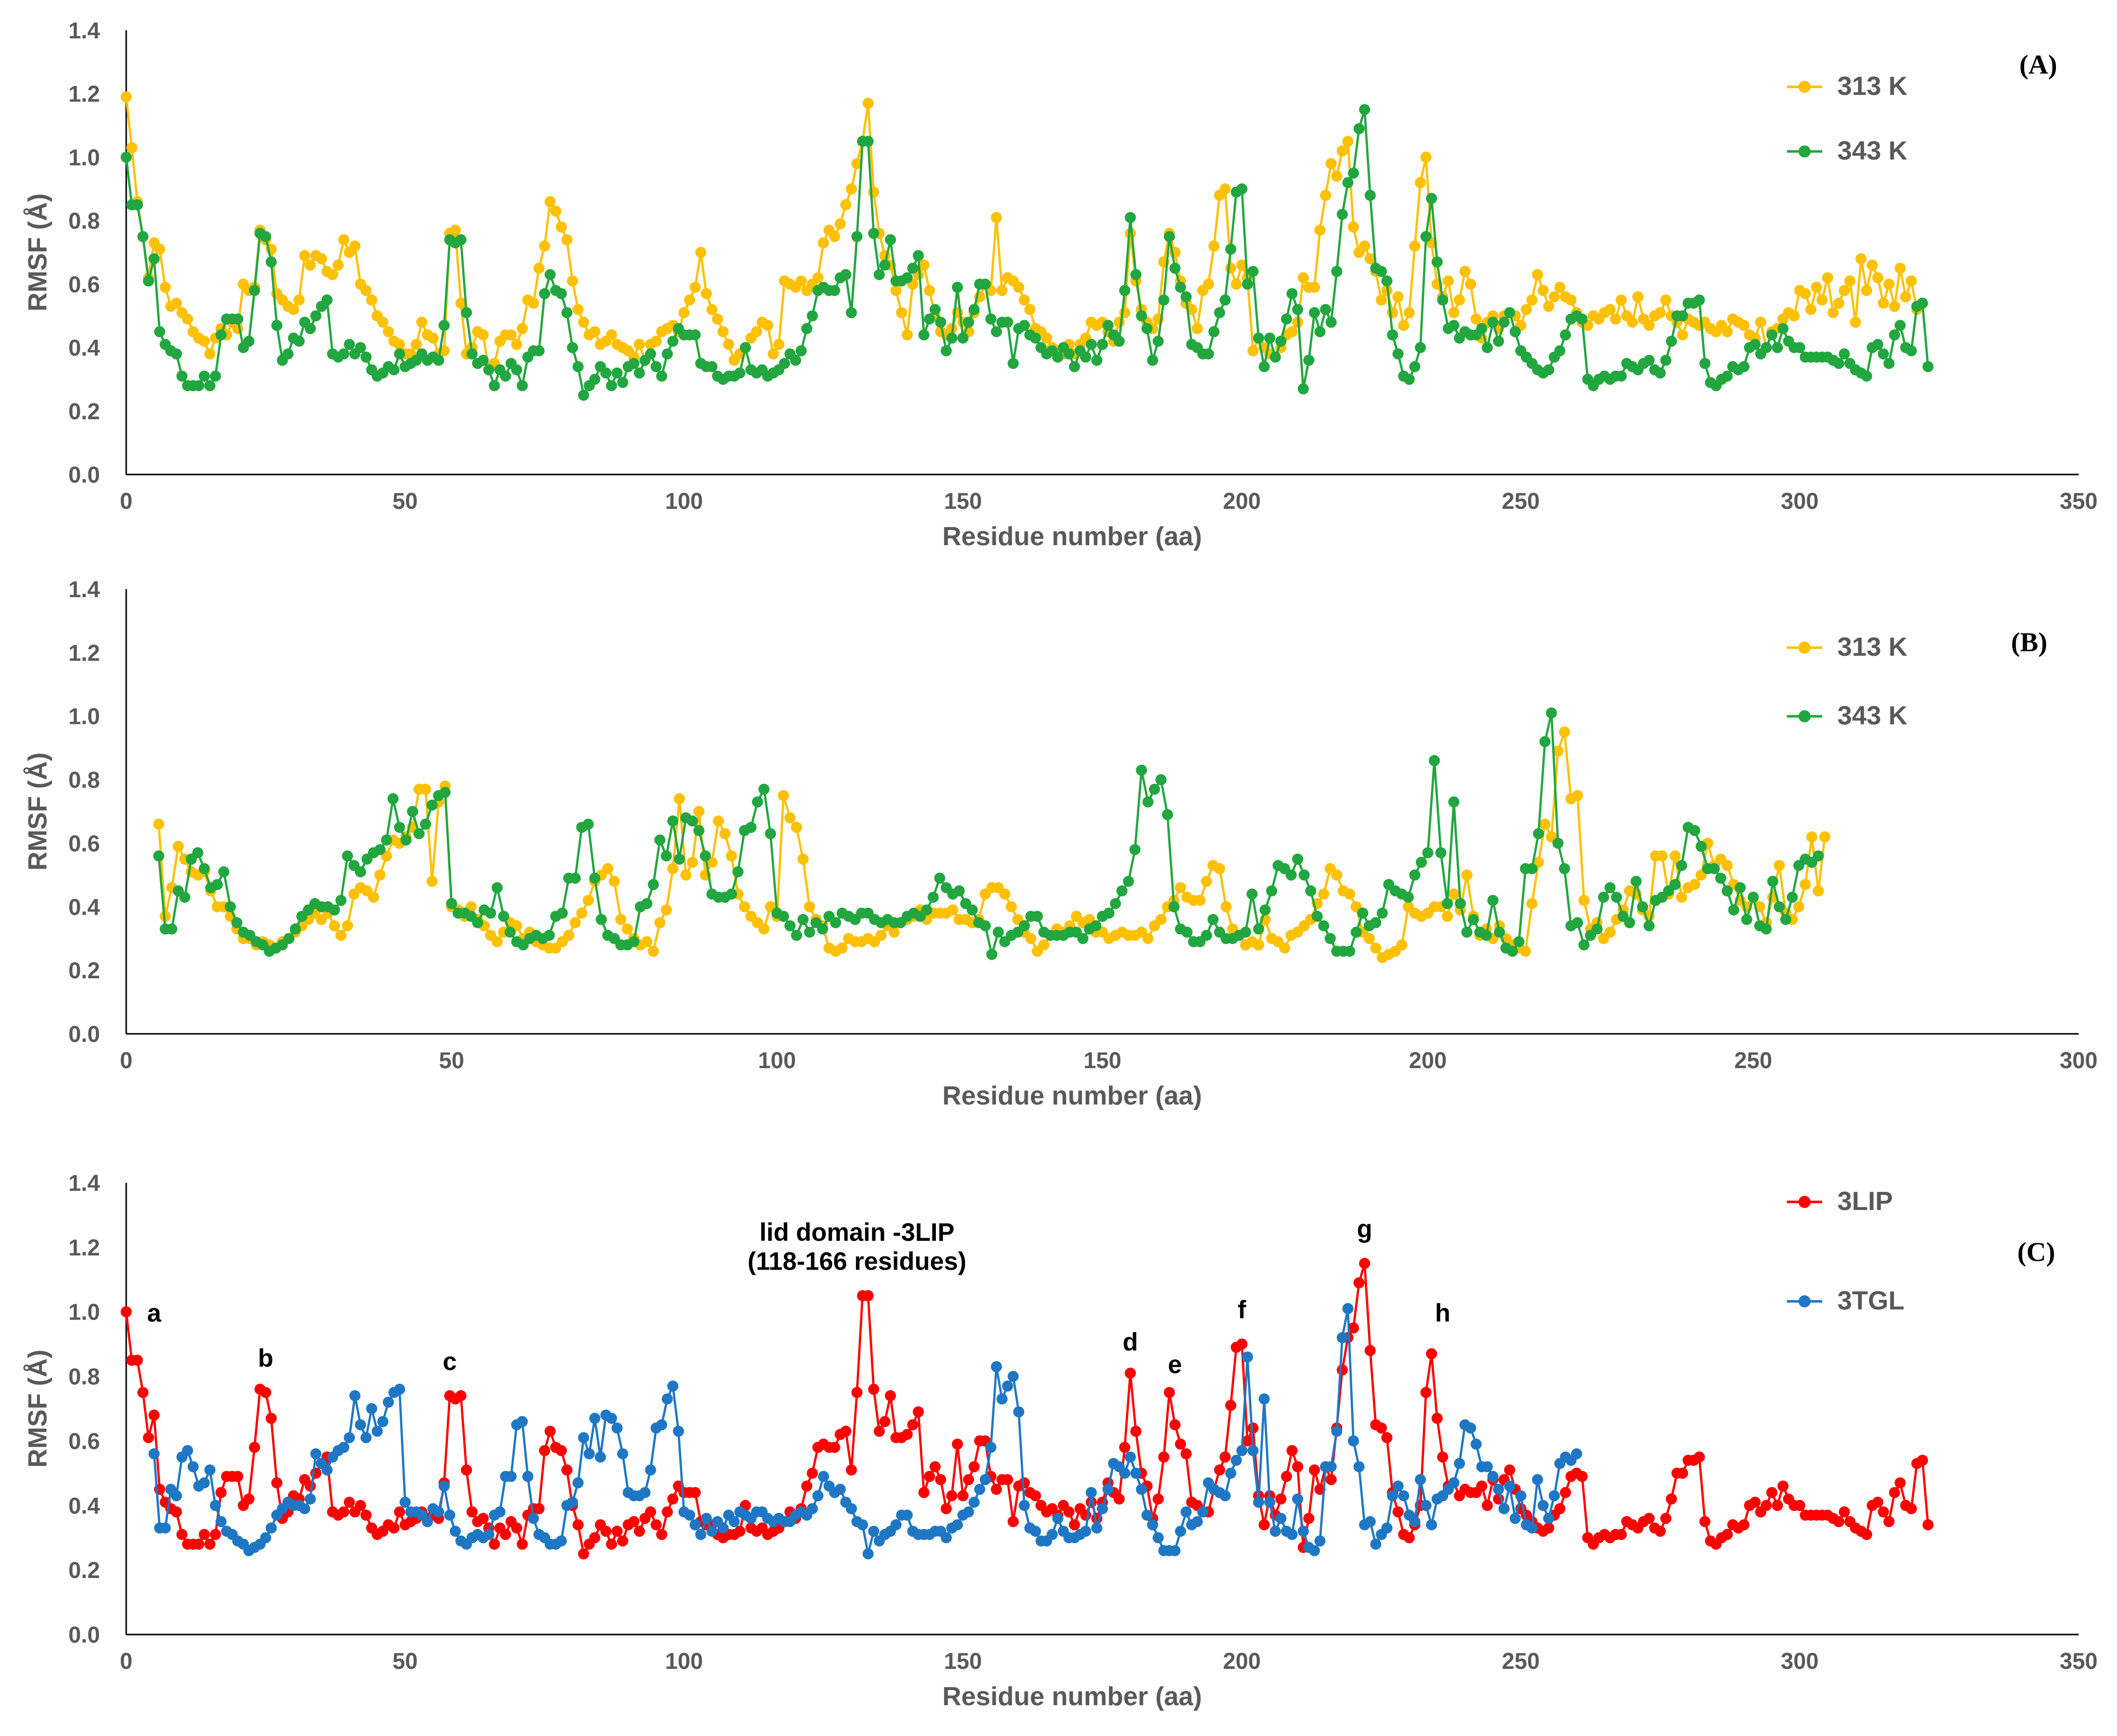  I want to click on legend-label: 343 K, so click(1872, 715).